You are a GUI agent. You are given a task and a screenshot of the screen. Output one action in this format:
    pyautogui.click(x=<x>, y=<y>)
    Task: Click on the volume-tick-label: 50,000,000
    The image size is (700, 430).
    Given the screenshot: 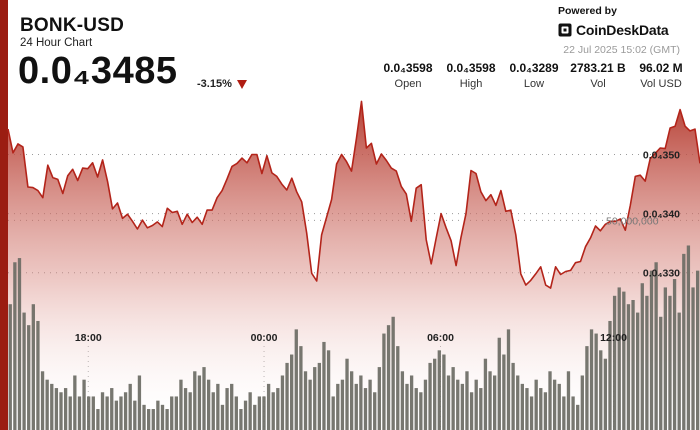 What is the action you would take?
    pyautogui.click(x=632, y=221)
    